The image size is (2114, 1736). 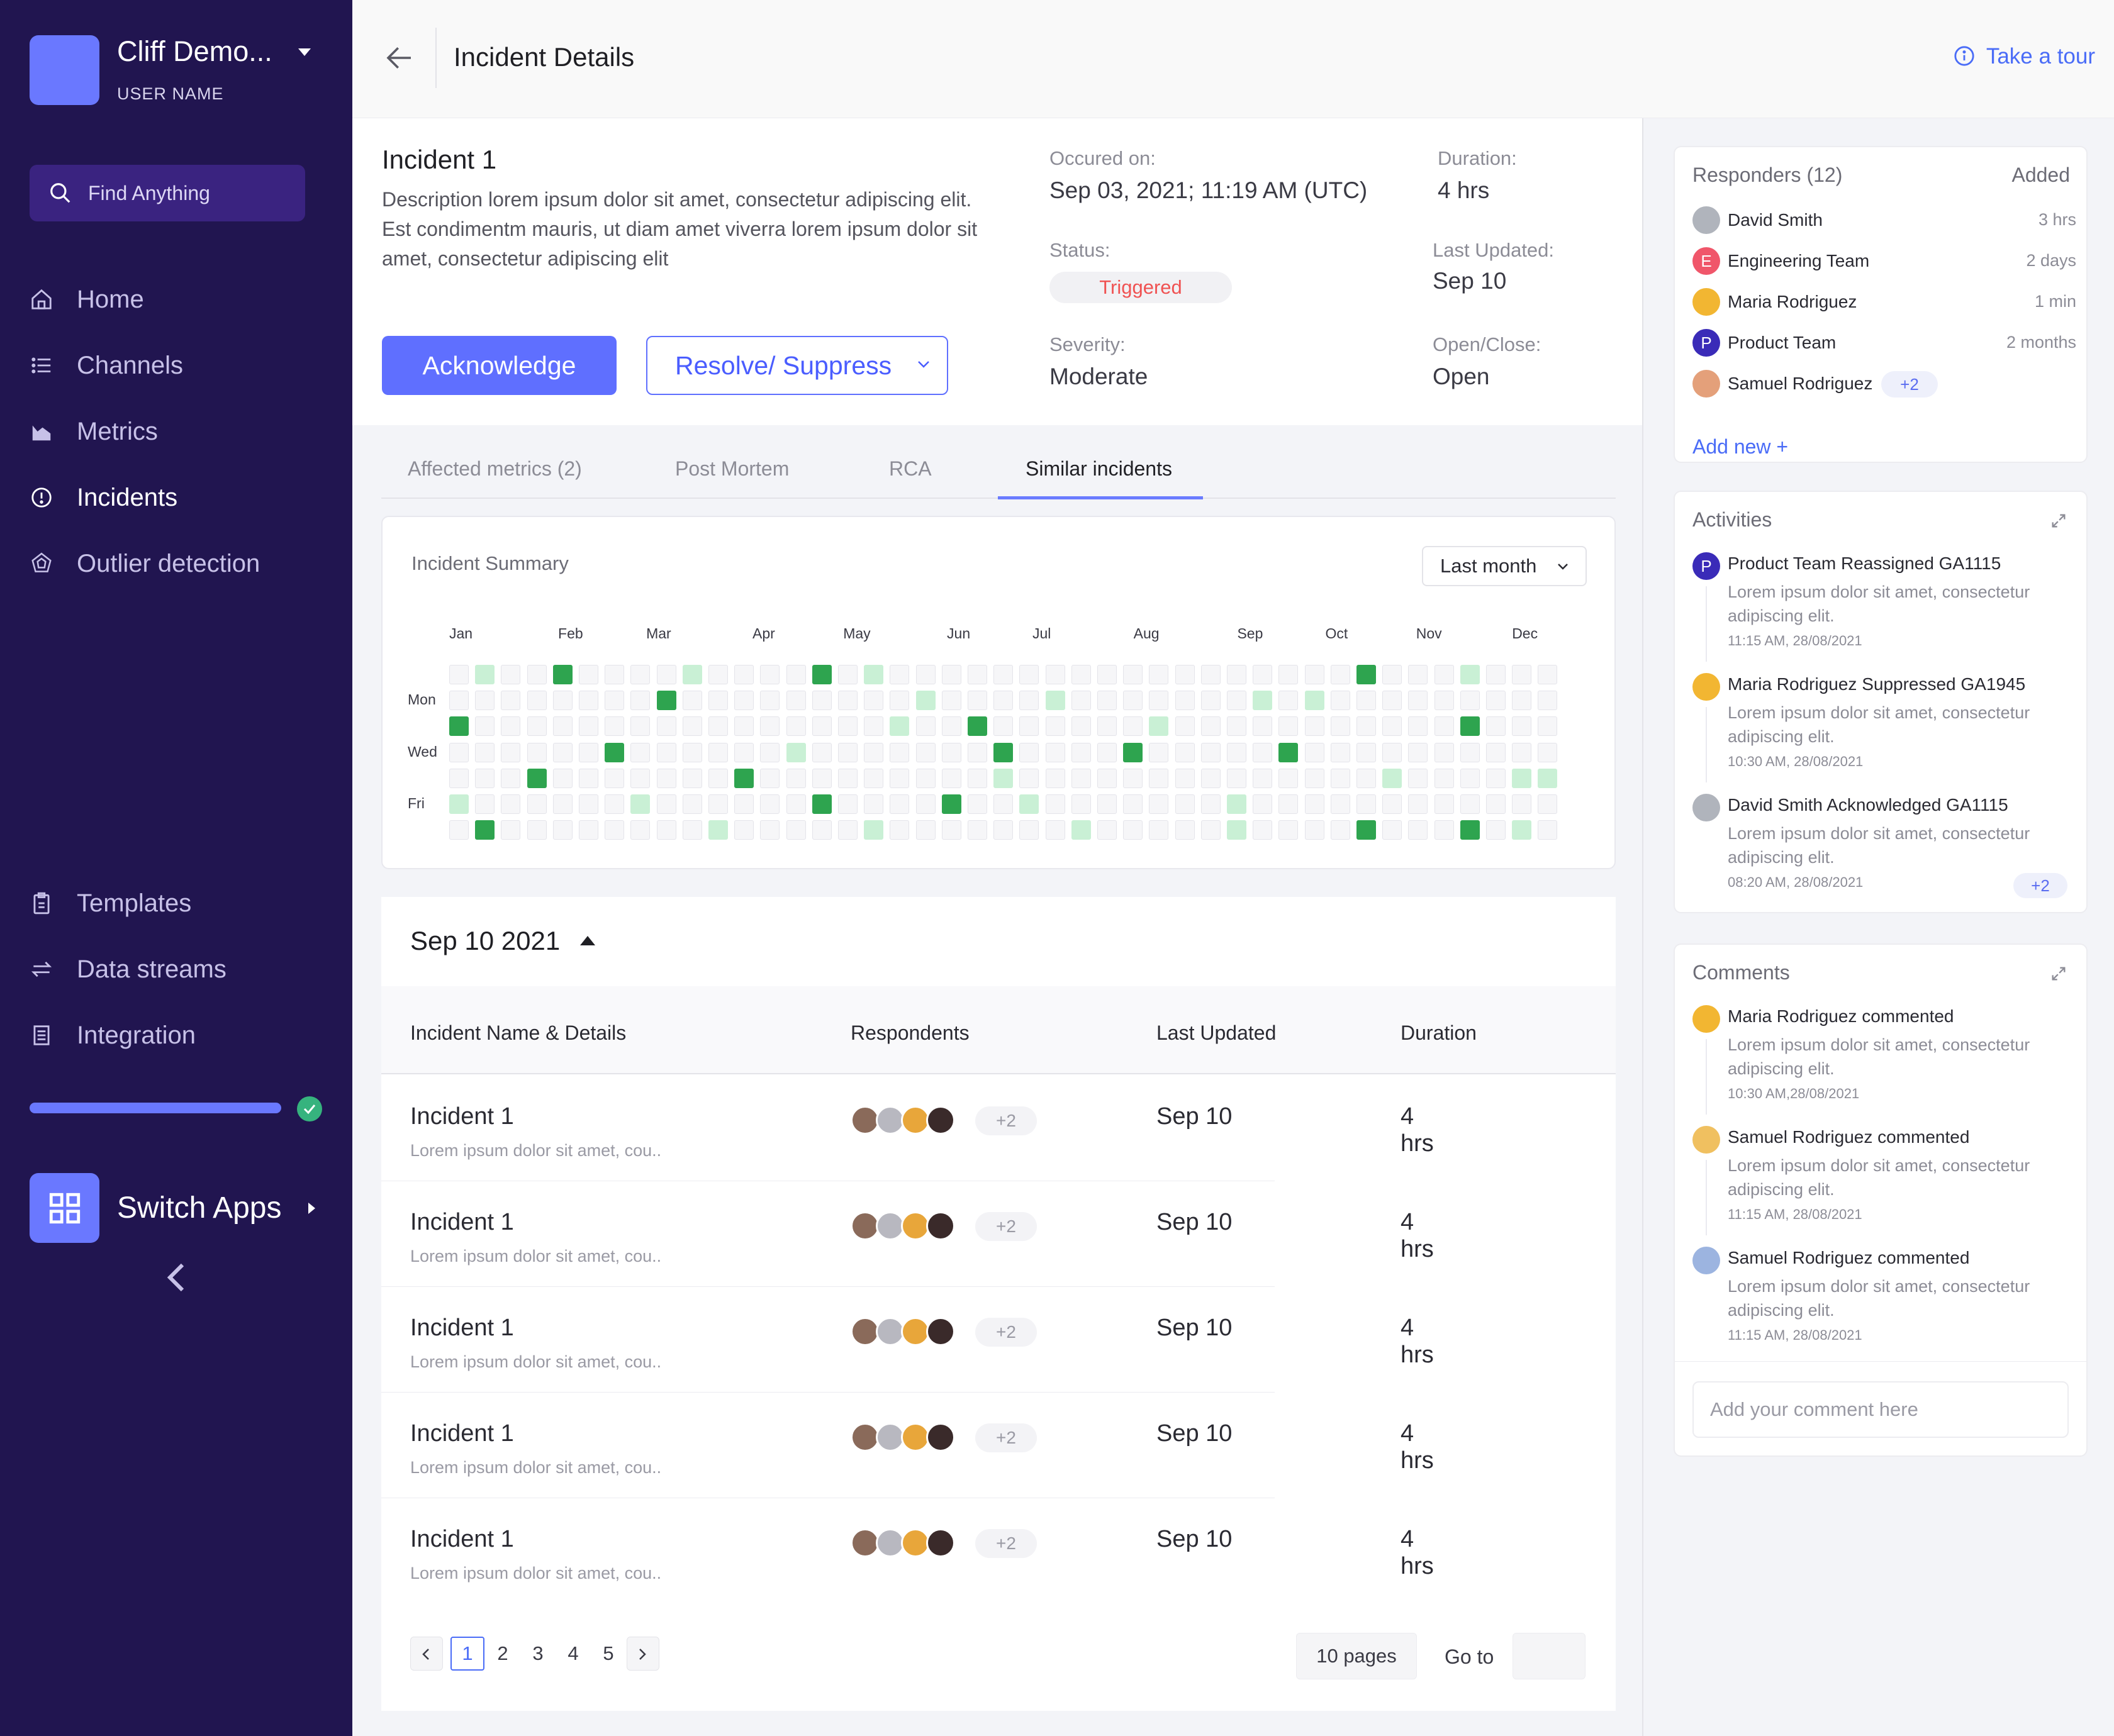 What do you see at coordinates (573, 1653) in the screenshot?
I see `page-4-button: 4` at bounding box center [573, 1653].